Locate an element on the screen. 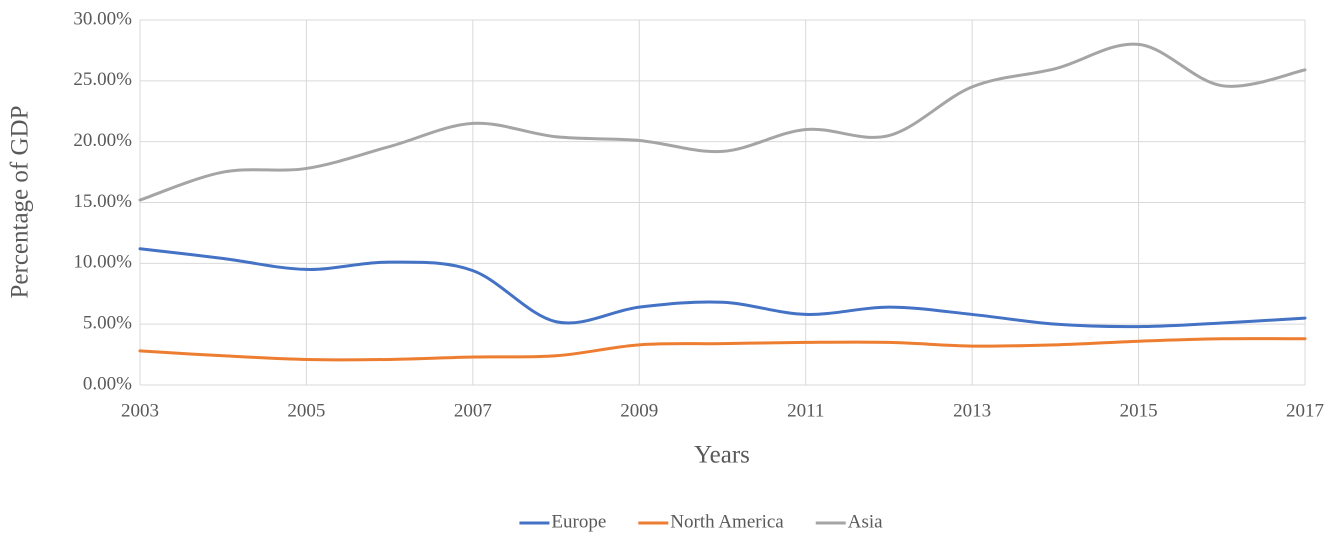 This screenshot has width=1344, height=543. x-tick-label: 2009 is located at coordinates (639, 410).